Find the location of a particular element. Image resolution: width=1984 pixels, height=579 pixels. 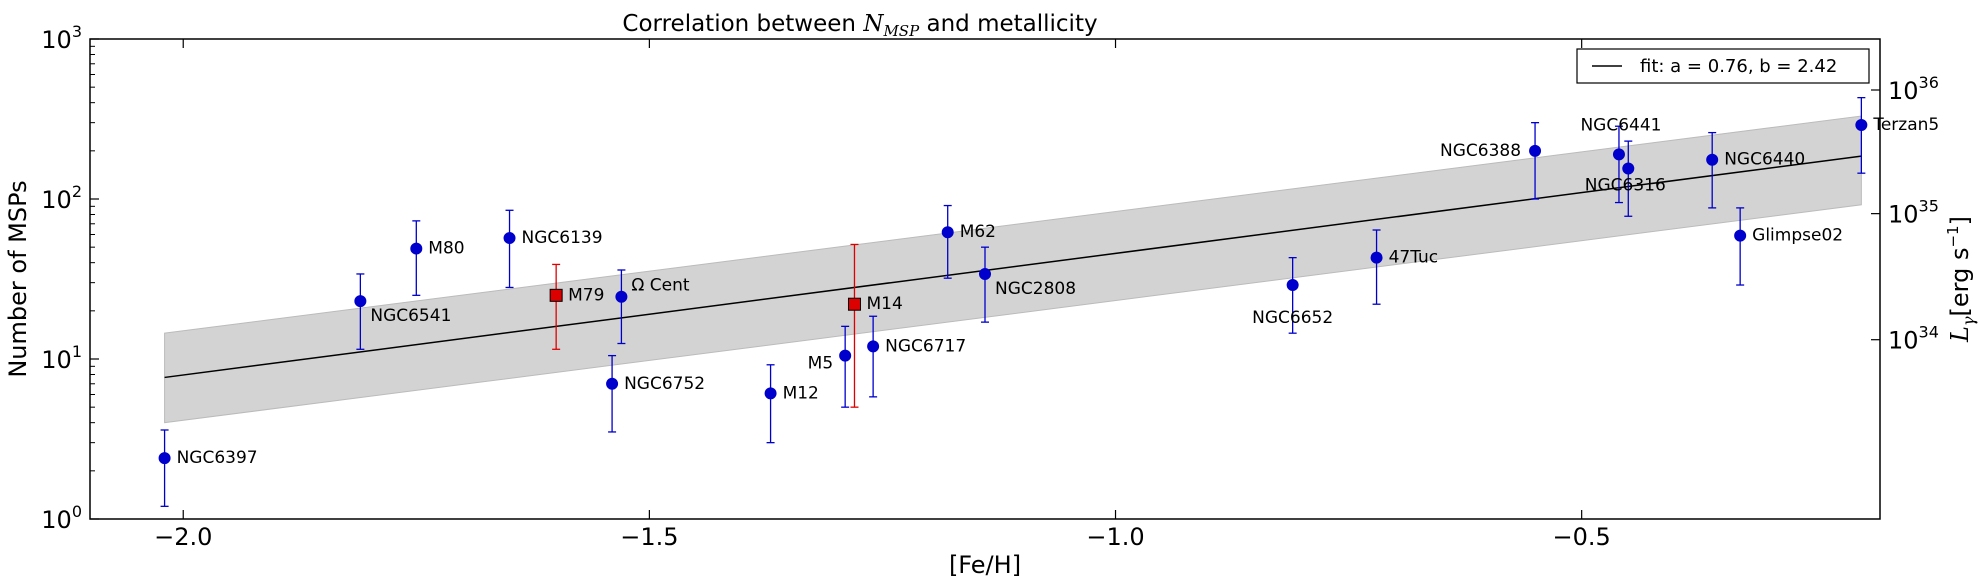

data-point: NGC6440 is located at coordinates (1755, 170).